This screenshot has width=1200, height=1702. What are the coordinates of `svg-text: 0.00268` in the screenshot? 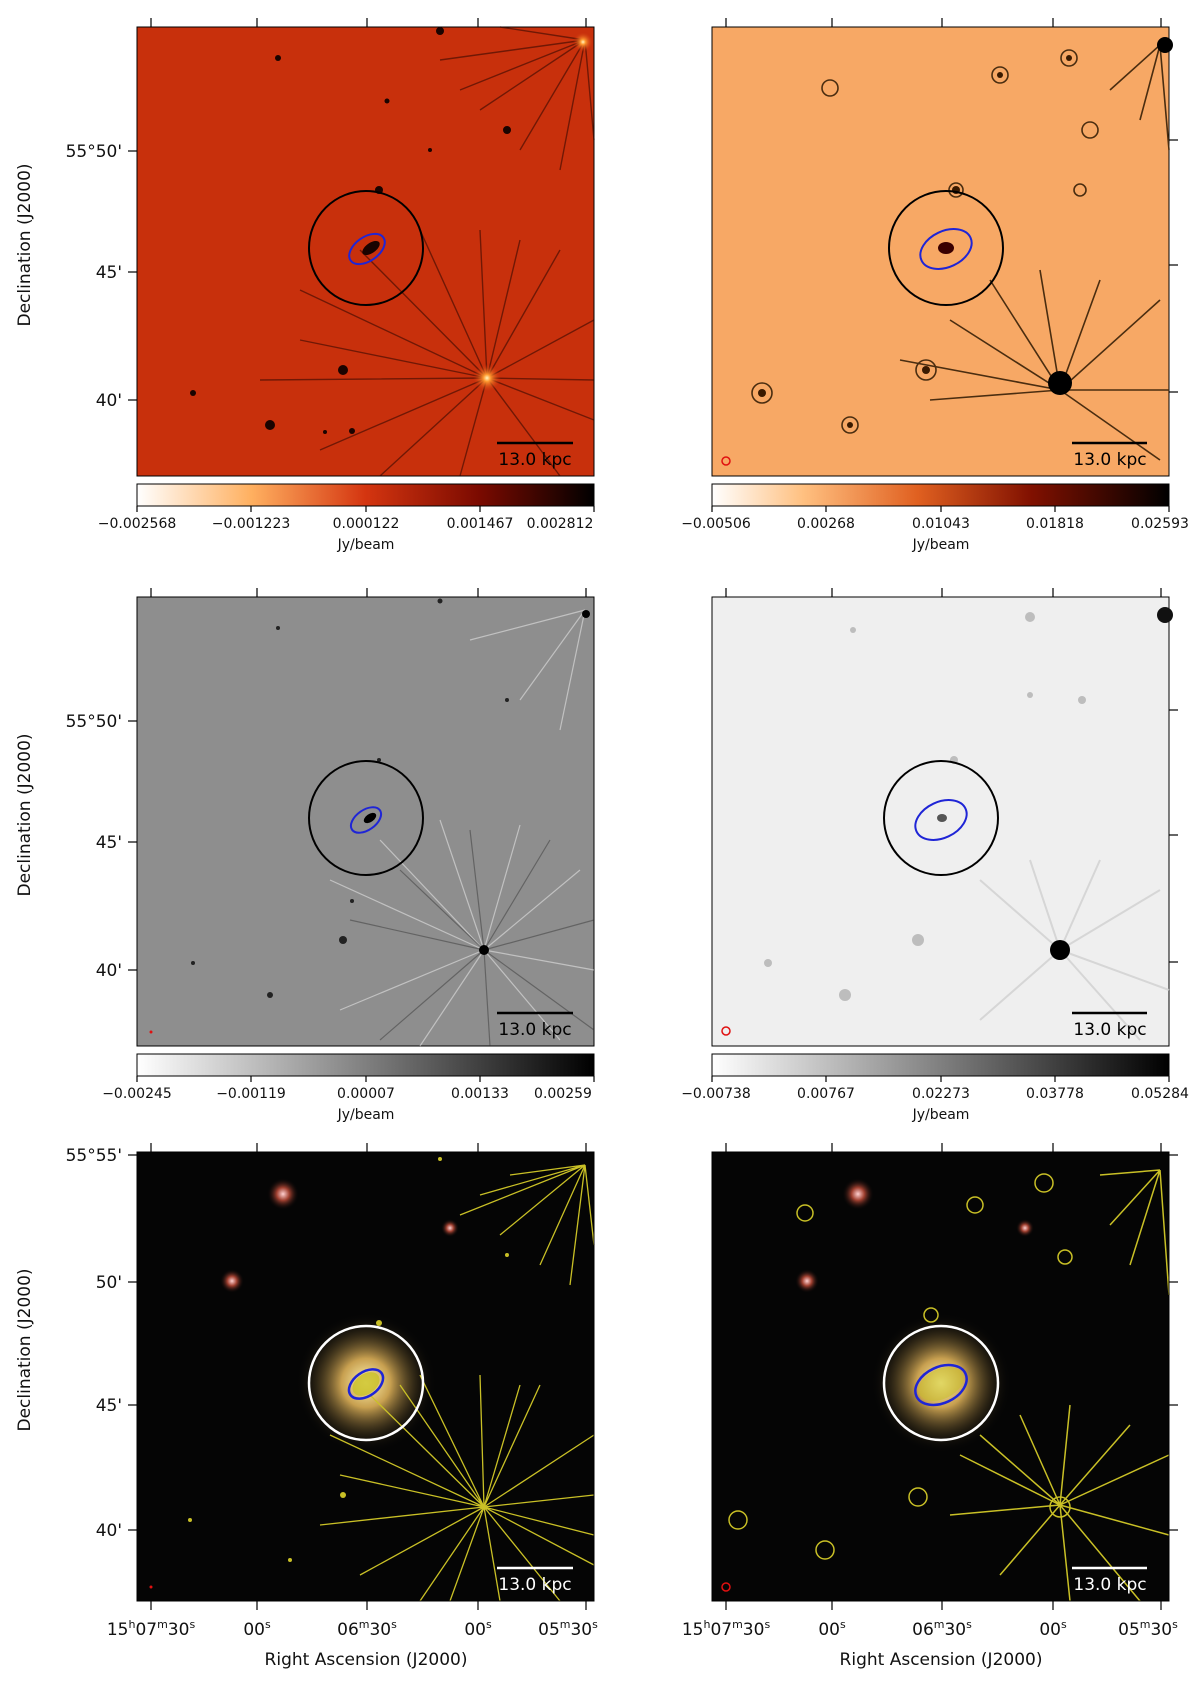 It's located at (826, 524).